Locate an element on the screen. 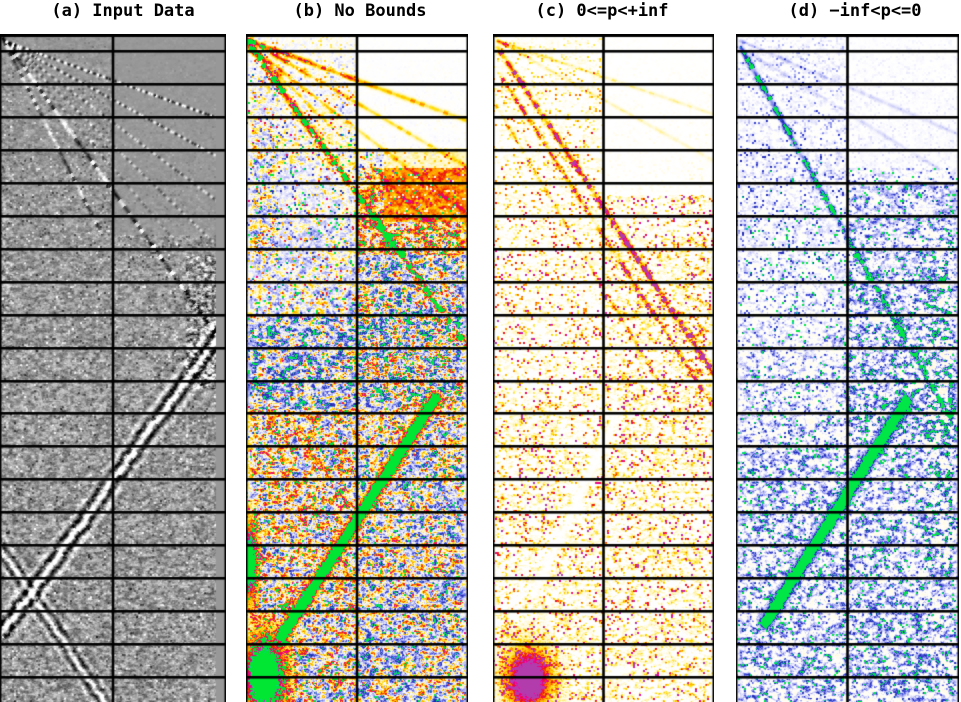  panel-b-title: (b) No Bounds is located at coordinates (360, 11).